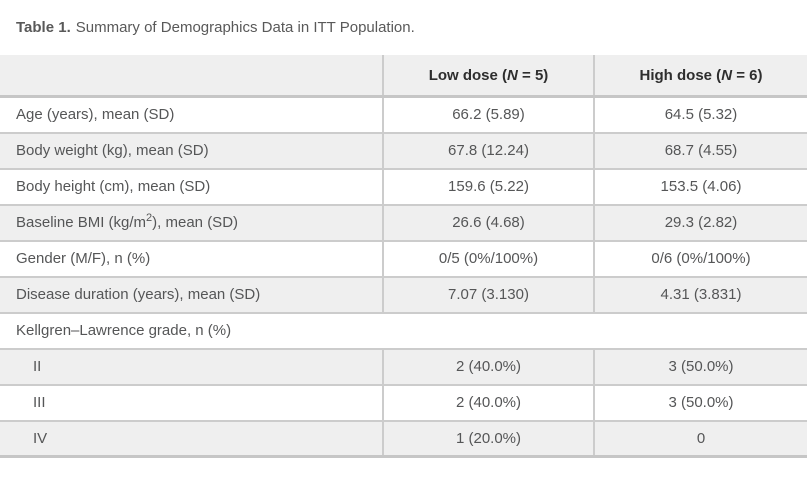 Image resolution: width=807 pixels, height=495 pixels. Describe the element at coordinates (43, 27) in the screenshot. I see `table-caption-number: Table 1.` at that location.